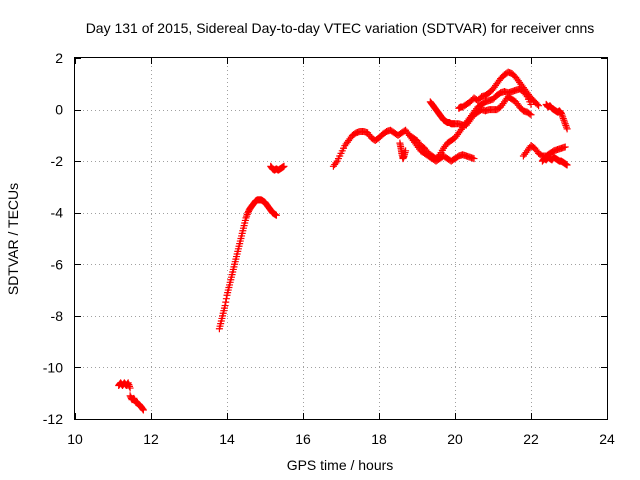  What do you see at coordinates (303, 439) in the screenshot?
I see `x-tick-label: 16` at bounding box center [303, 439].